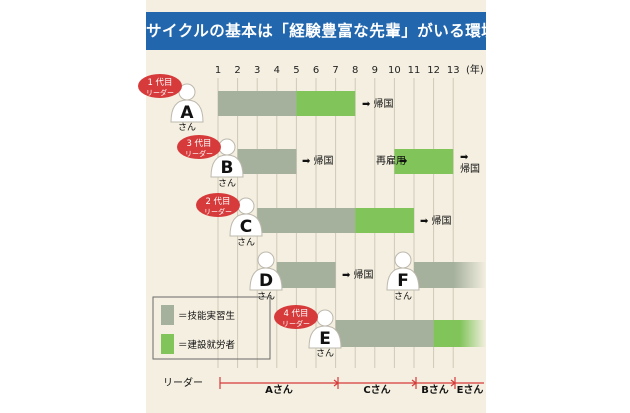 The image size is (630, 413). What do you see at coordinates (316, 70) in the screenshot?
I see `year-tick-label: 6` at bounding box center [316, 70].